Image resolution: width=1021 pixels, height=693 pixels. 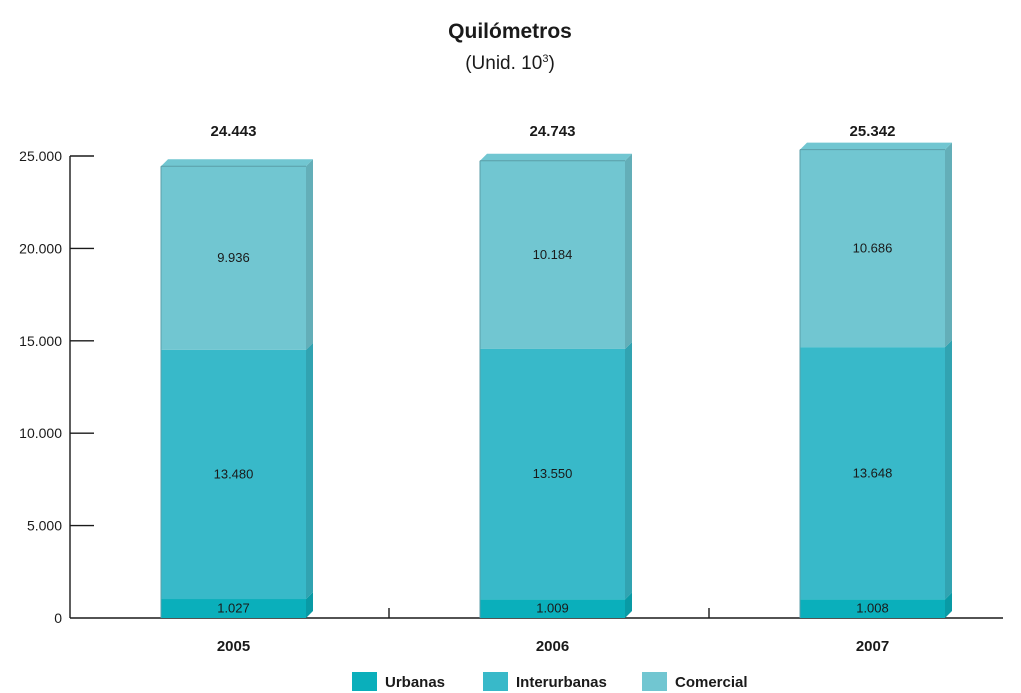 What do you see at coordinates (44, 526) in the screenshot?
I see `y-tick-label: 5.000` at bounding box center [44, 526].